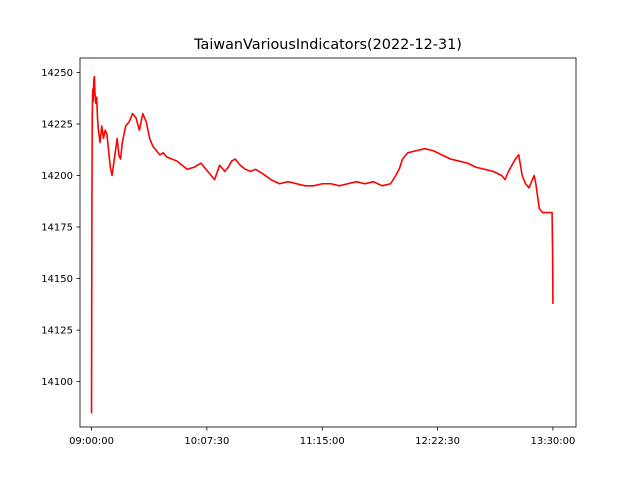  Describe the element at coordinates (57, 124) in the screenshot. I see `y-tick-label: 14225` at that location.